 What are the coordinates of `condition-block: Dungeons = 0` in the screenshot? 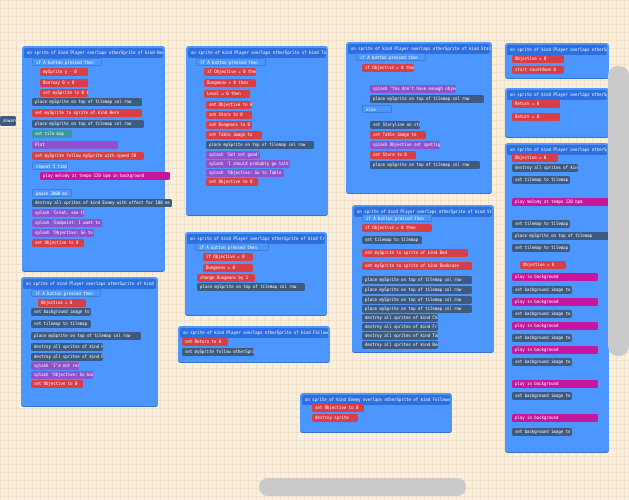 It's located at (228, 268).